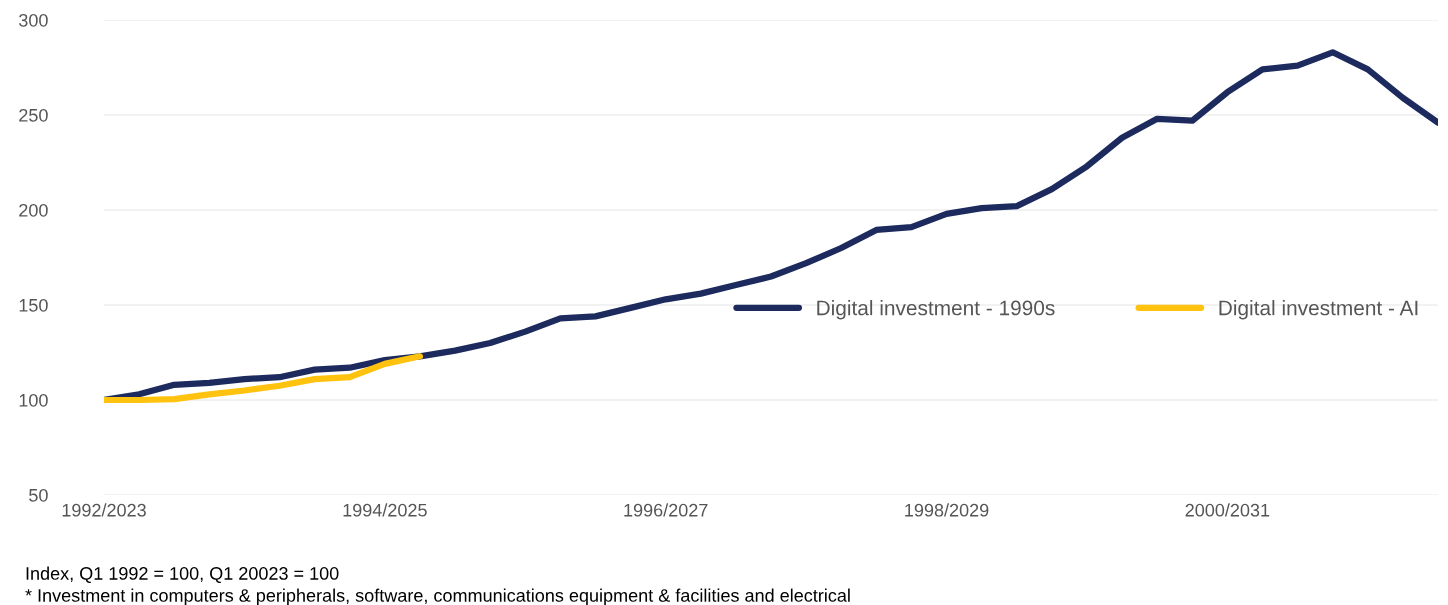 The height and width of the screenshot is (605, 1448). I want to click on x-tick-label: 1992/2023, so click(104, 510).